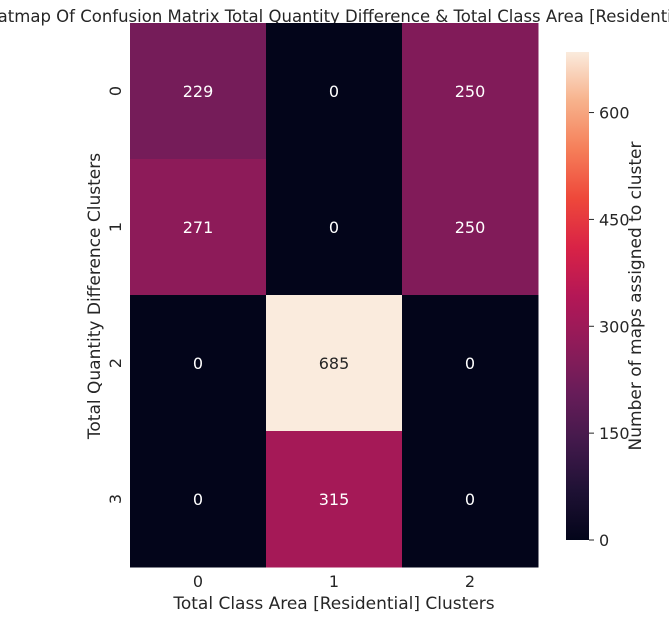 The image size is (669, 618). I want to click on x-tick-label: 2, so click(470, 581).